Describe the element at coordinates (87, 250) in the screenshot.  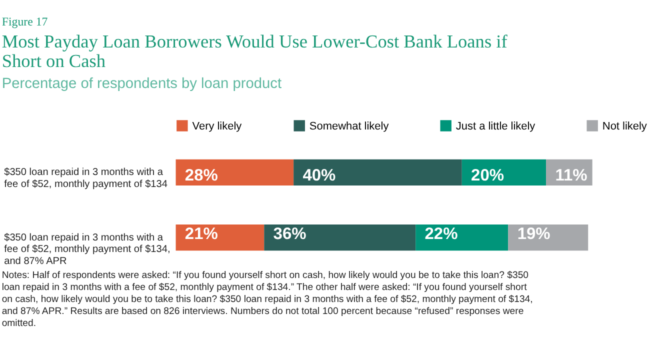
I see `y-tick-label: $350 loan repaid in 3 months with a fee of $52, monthly payment of $134, and 87% APR` at that location.